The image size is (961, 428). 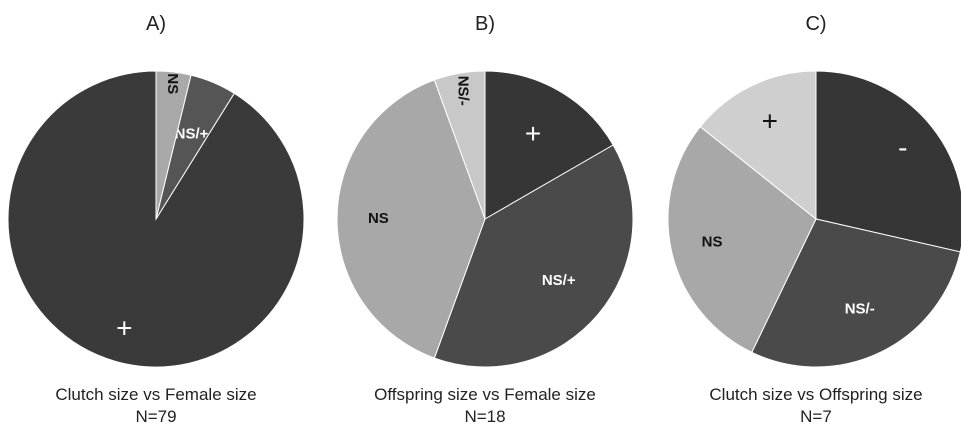 What do you see at coordinates (378, 218) in the screenshot?
I see `pie-b-slice-label-2: NS` at bounding box center [378, 218].